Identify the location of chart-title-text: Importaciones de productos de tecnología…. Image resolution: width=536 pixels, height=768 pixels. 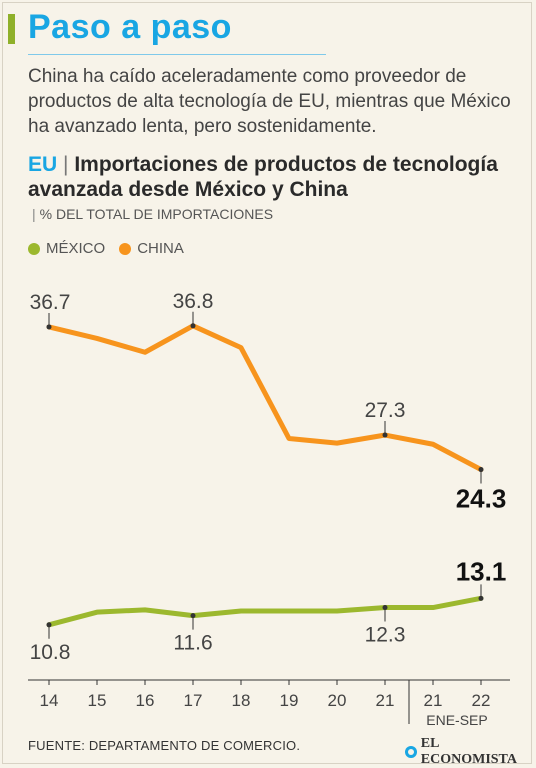
(263, 177).